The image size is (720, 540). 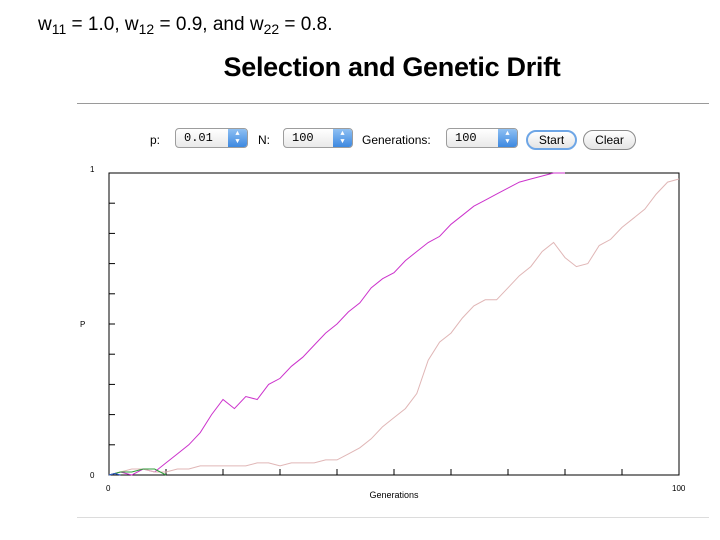 I want to click on y-tick-label-max: 1, so click(x=92, y=169).